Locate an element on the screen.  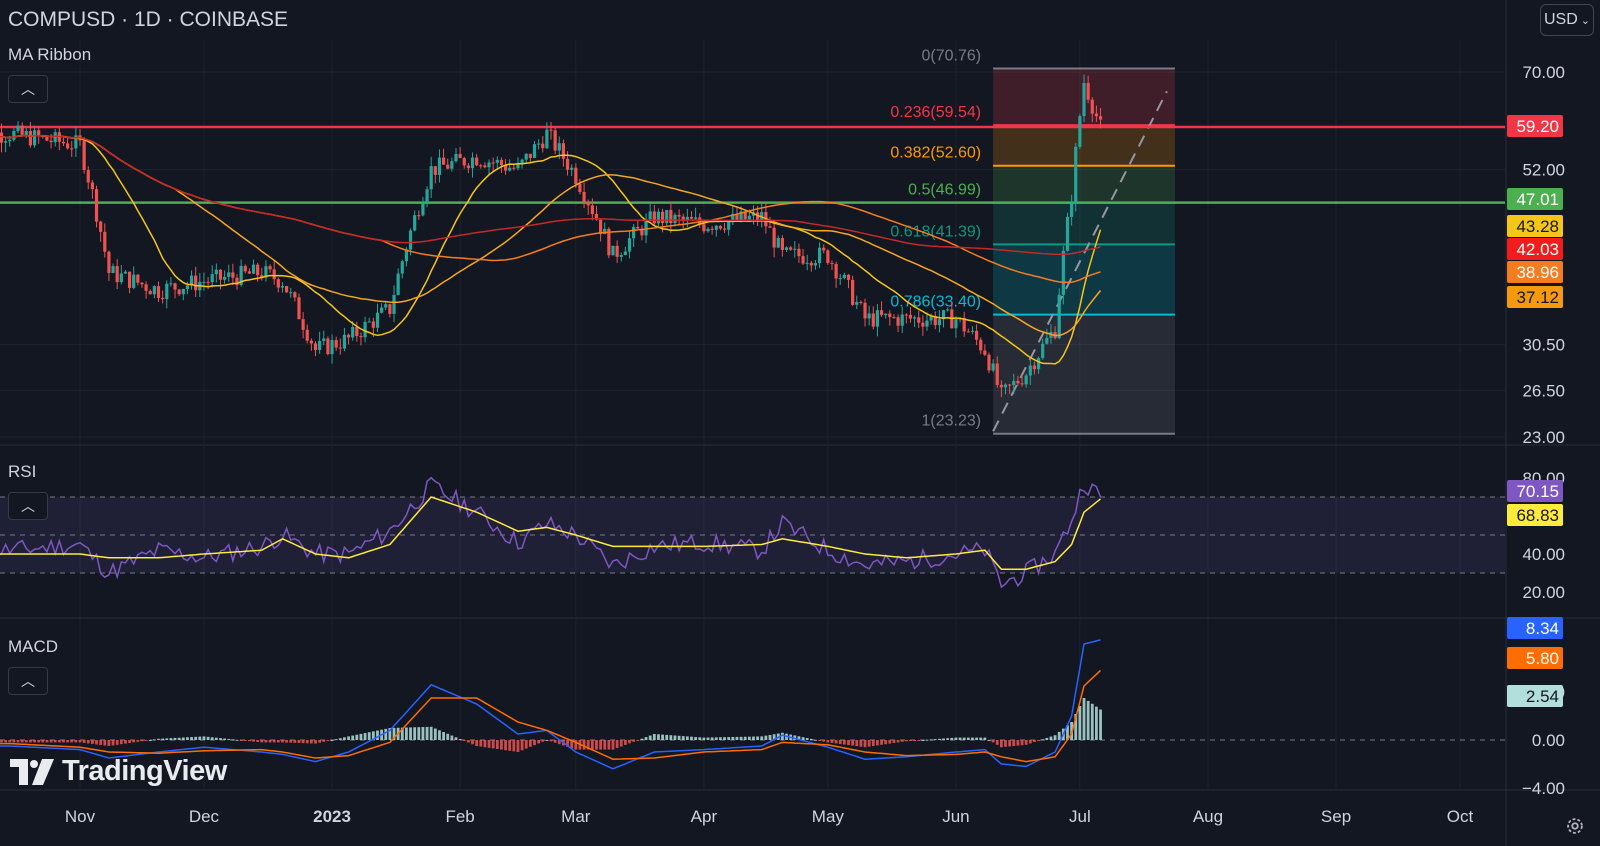
value-badge is located at coordinates (1535, 249).